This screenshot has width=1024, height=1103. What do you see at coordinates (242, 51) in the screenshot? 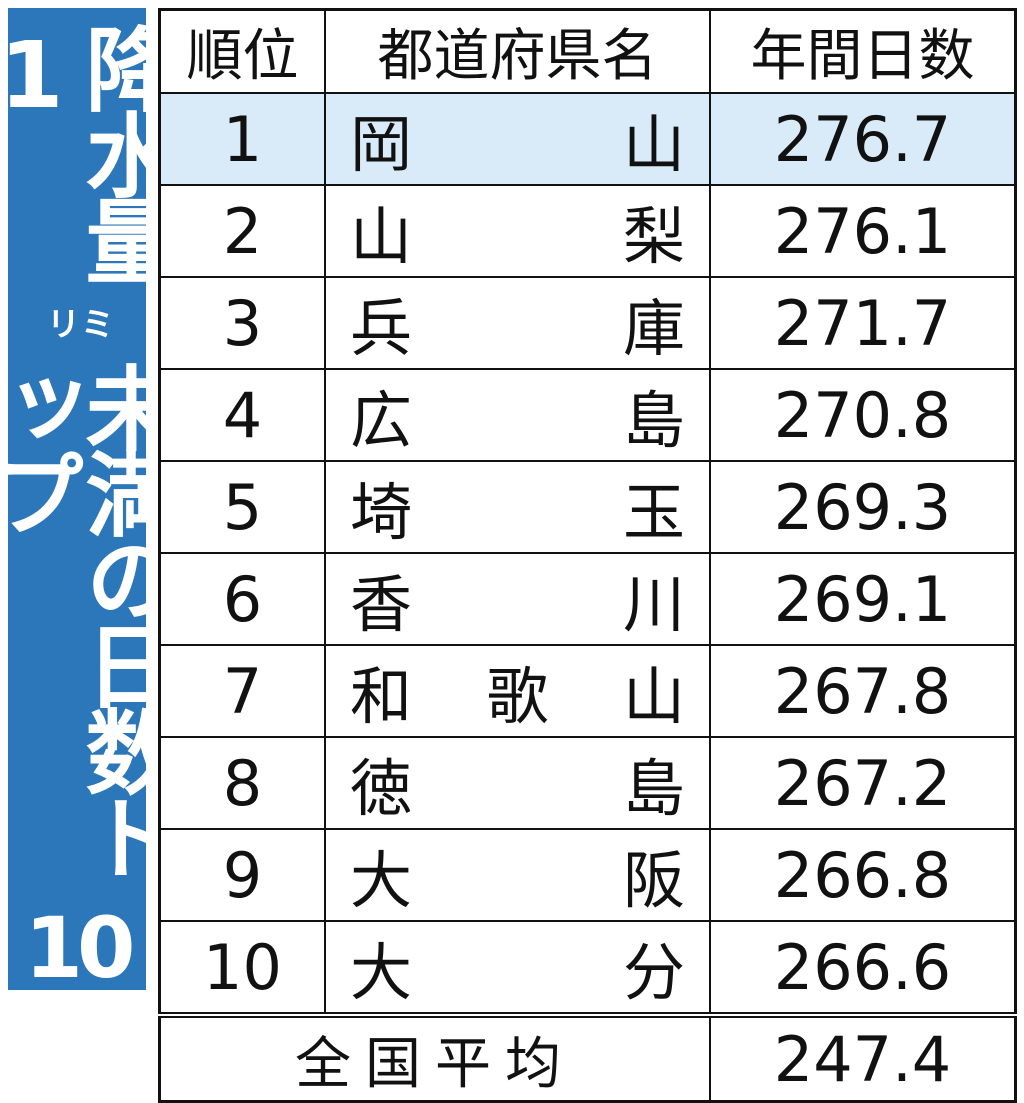
I see `header-rank: 順位` at bounding box center [242, 51].